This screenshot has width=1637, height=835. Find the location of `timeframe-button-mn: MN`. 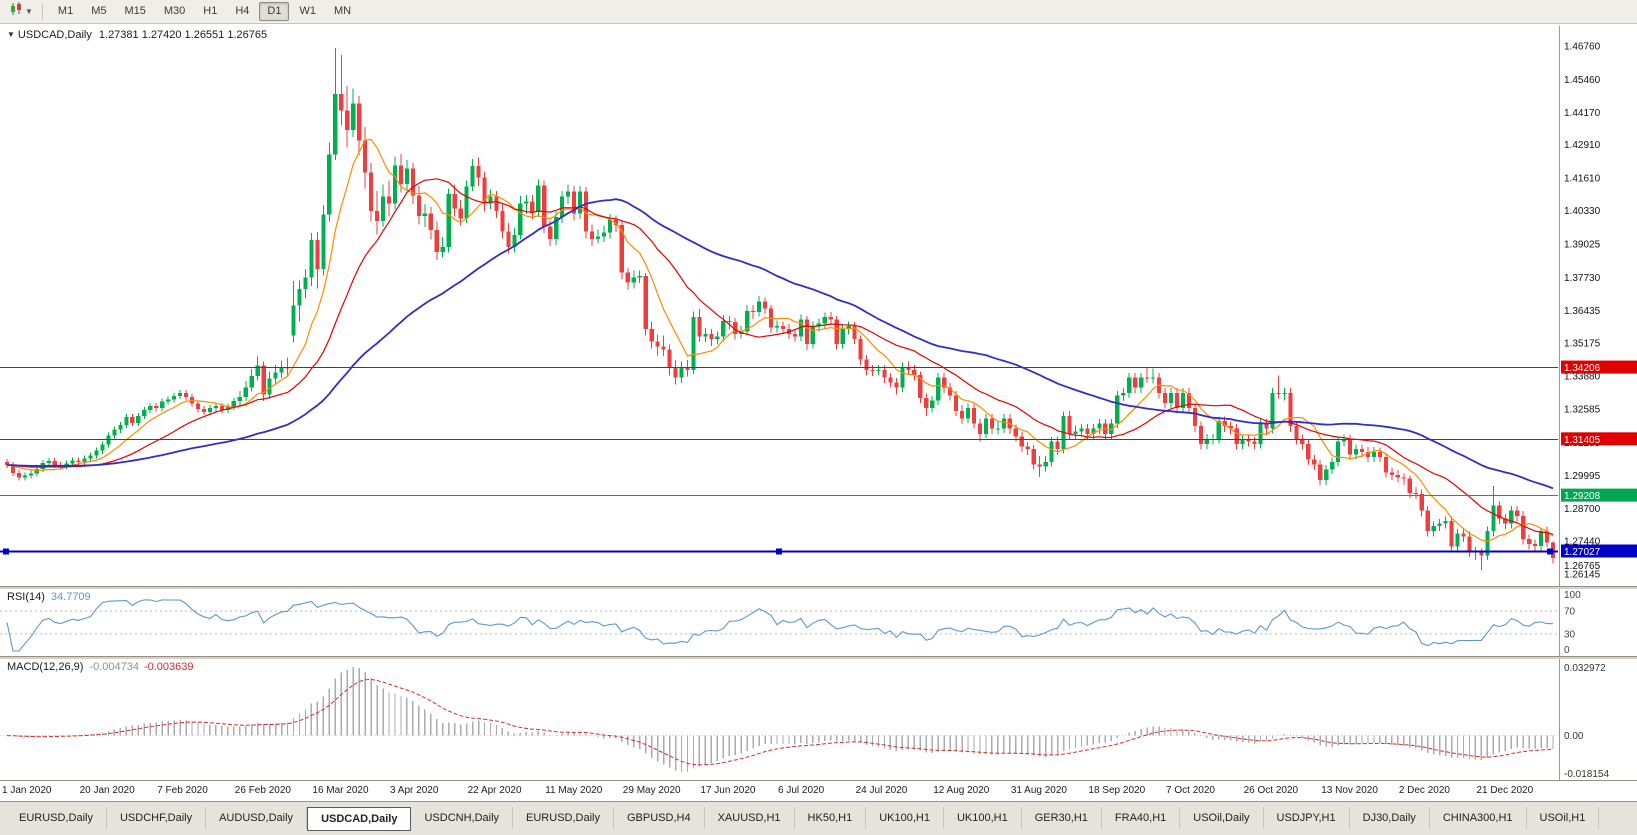

timeframe-button-mn: MN is located at coordinates (342, 11).